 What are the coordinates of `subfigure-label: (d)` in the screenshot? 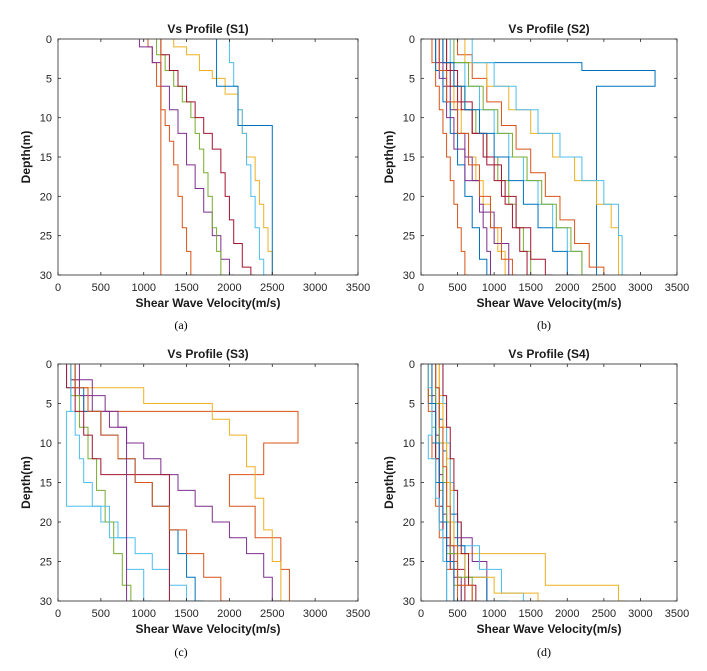 It's located at (544, 652).